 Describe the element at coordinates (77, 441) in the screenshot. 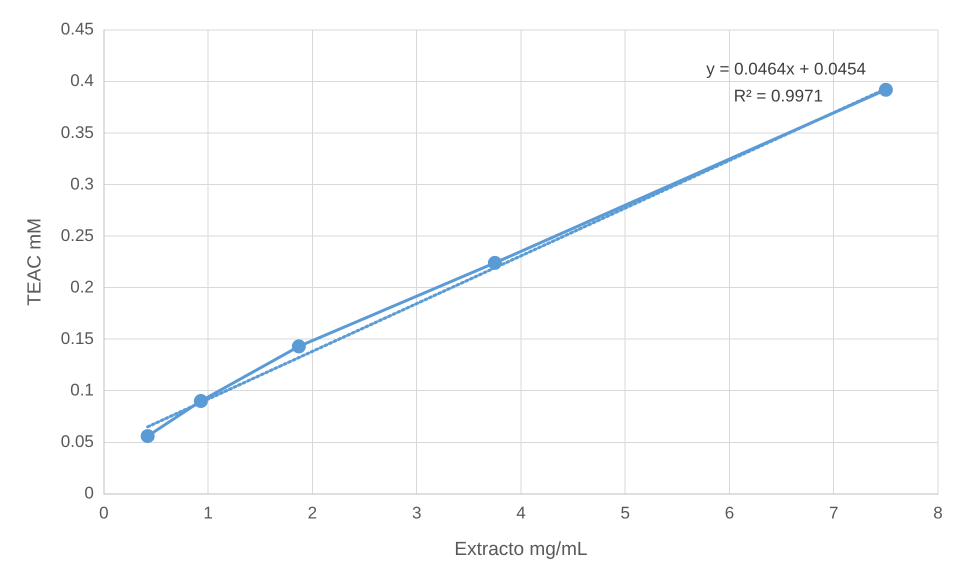

I see `y-tick-label: 0.05` at that location.